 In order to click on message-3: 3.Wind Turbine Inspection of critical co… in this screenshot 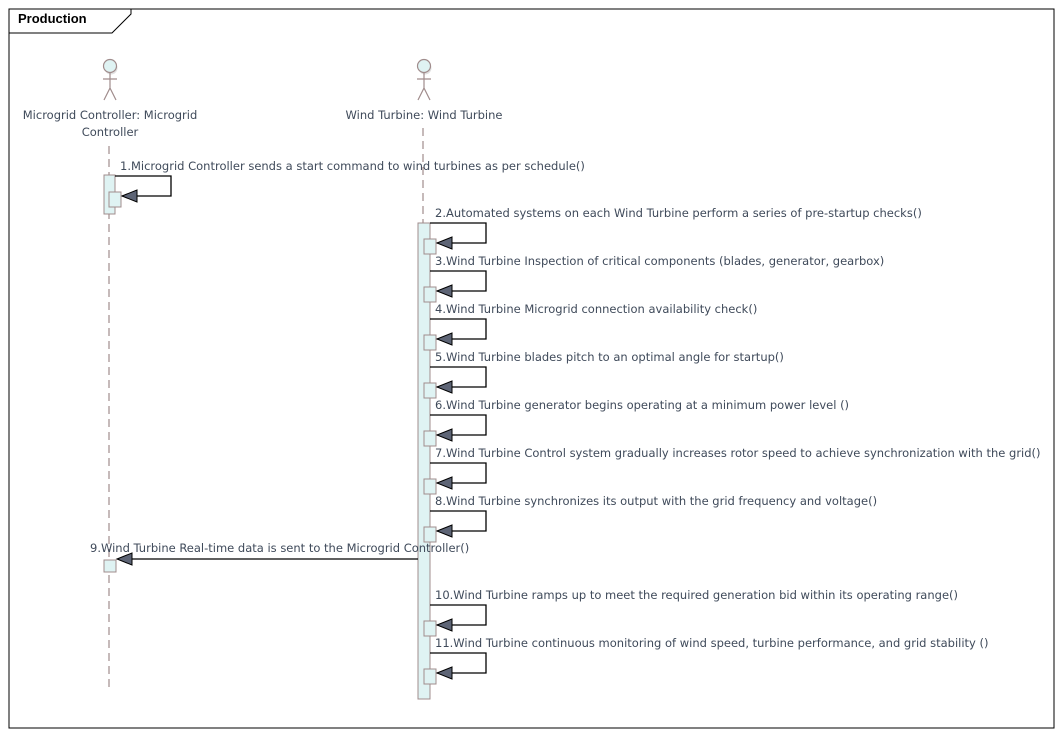, I will do `click(653, 278)`.